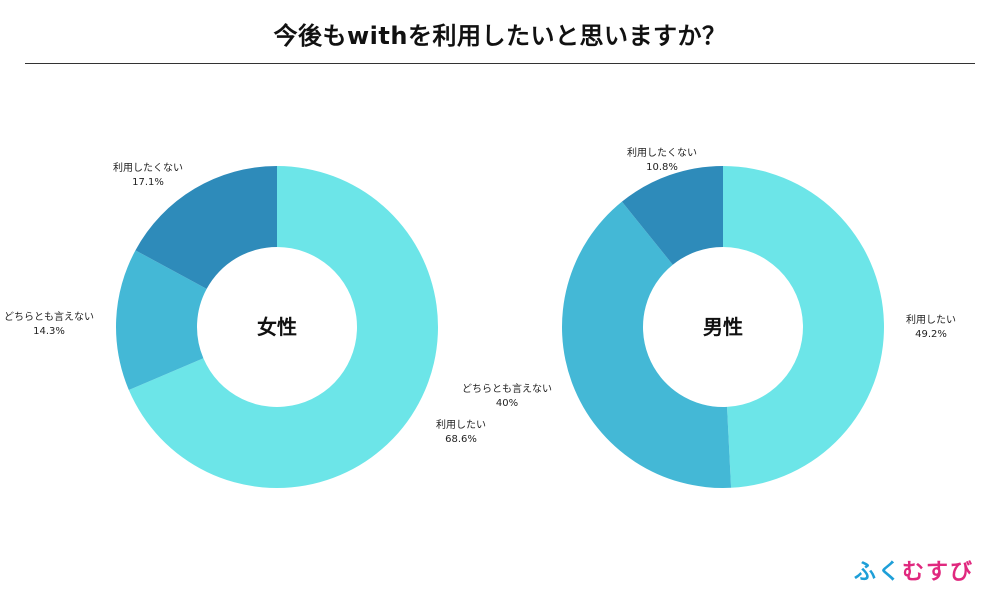  I want to click on title-divider, so click(500, 63).